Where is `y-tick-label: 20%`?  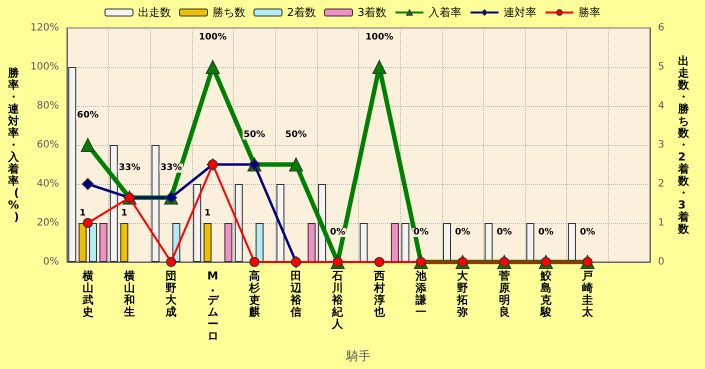 y-tick-label: 20% is located at coordinates (47, 223).